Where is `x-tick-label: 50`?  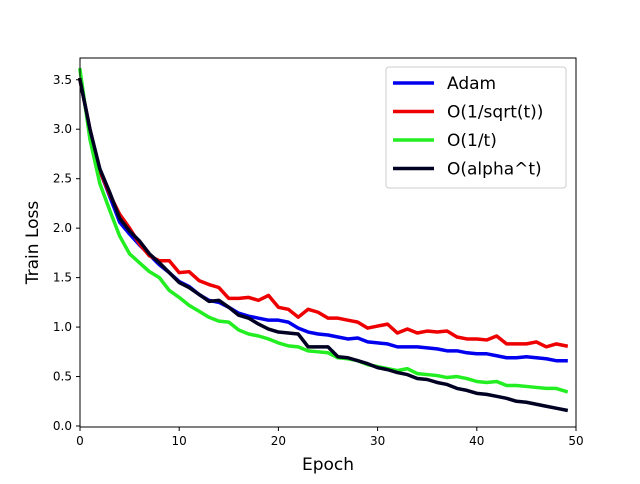
x-tick-label: 50 is located at coordinates (575, 441).